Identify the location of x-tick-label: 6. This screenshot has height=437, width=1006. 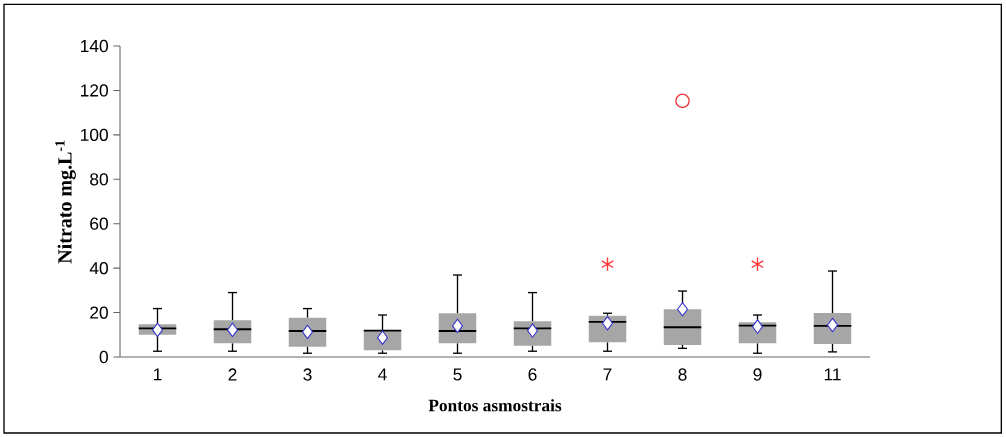
(532, 374).